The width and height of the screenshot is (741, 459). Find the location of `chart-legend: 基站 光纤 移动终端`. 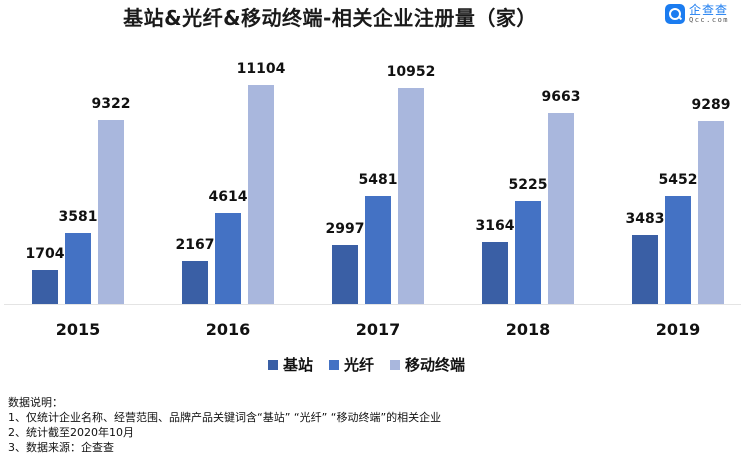

chart-legend: 基站 光纤 移动终端 is located at coordinates (374, 364).